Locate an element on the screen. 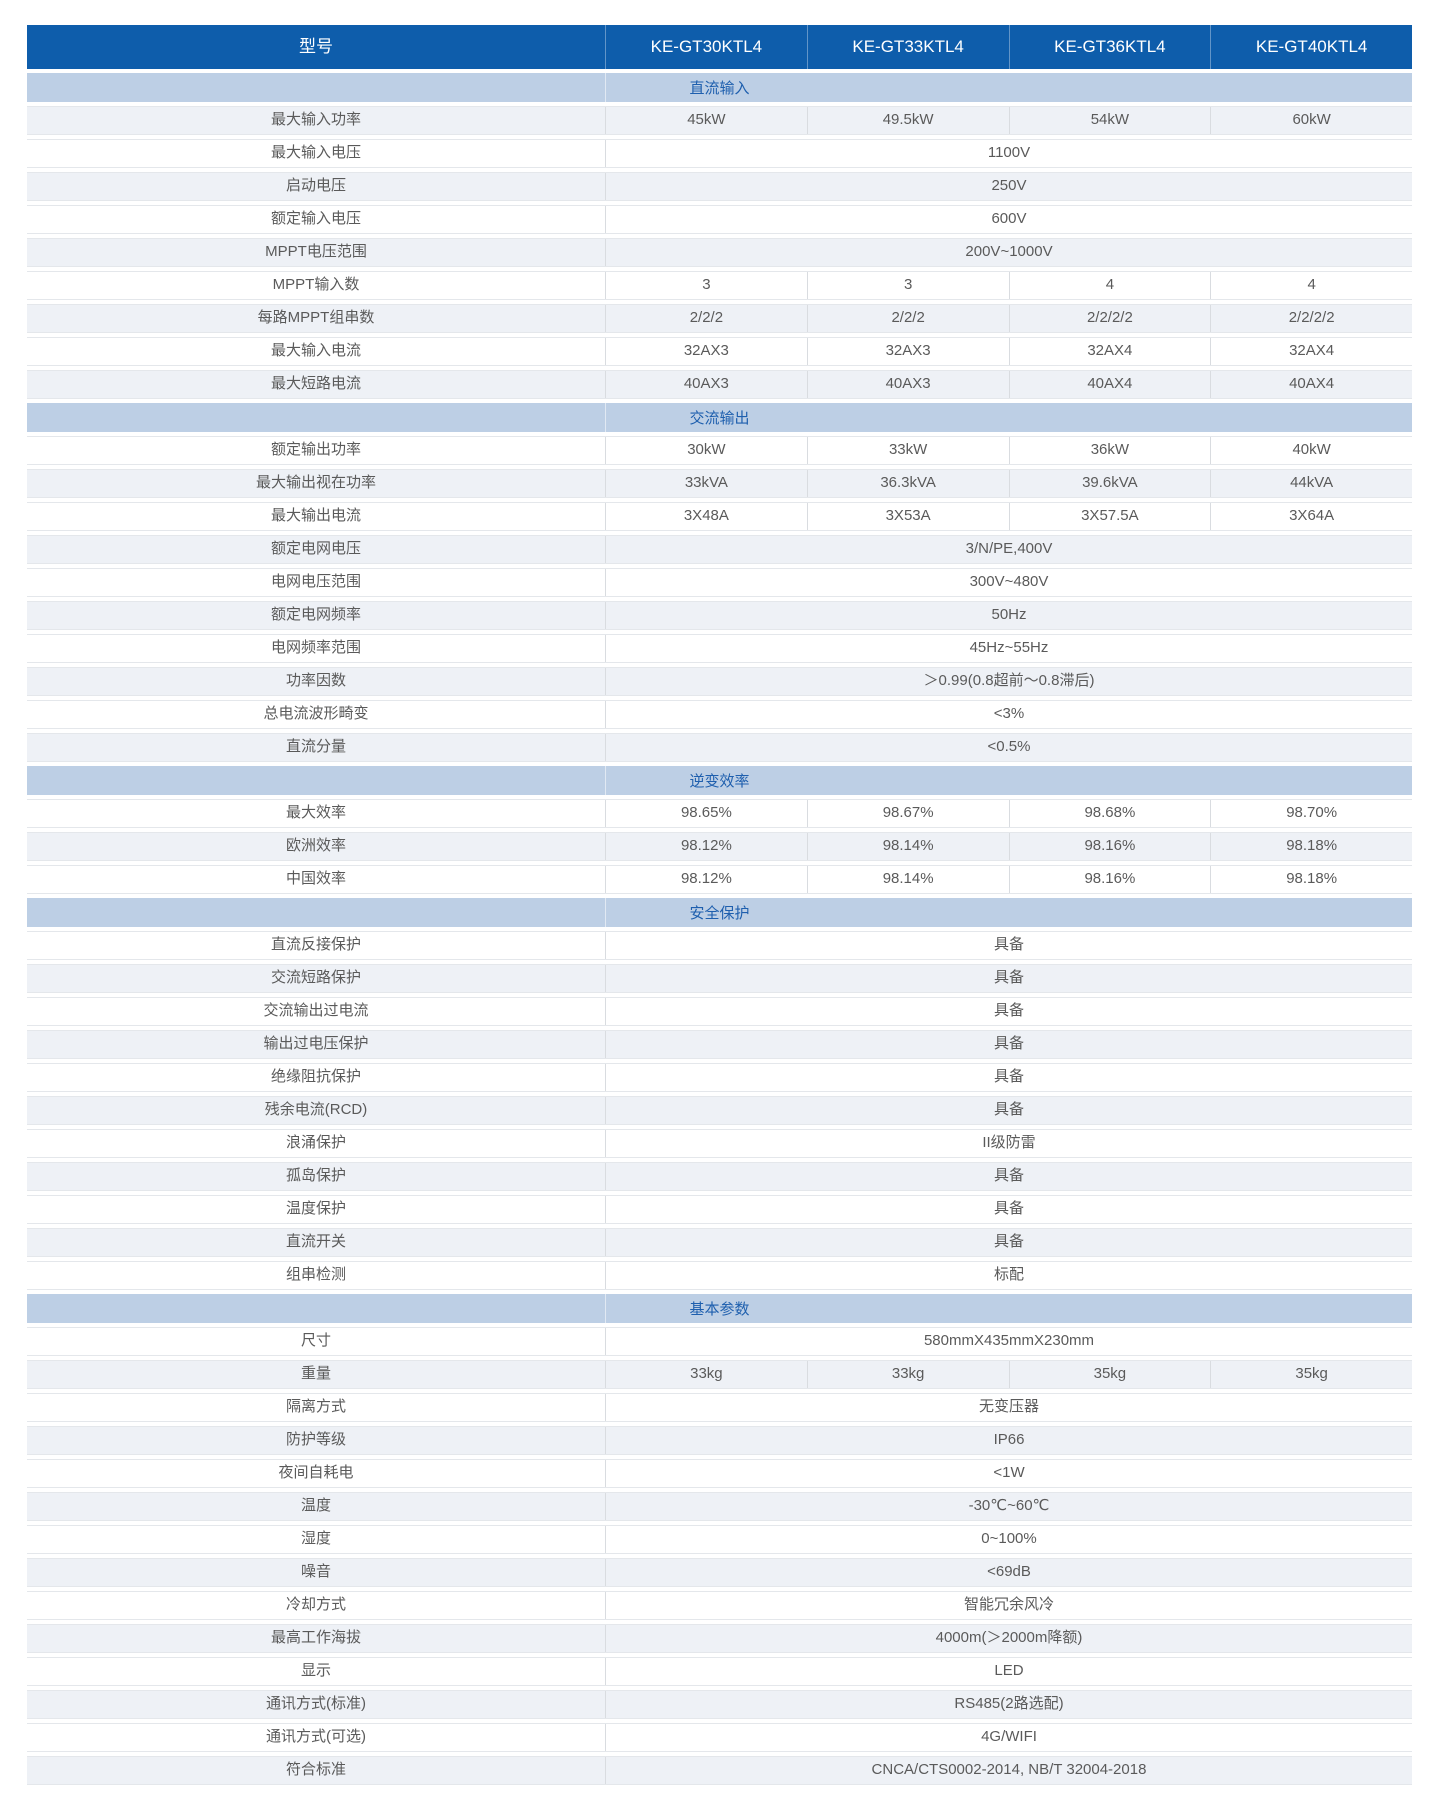  table-row: 温度 -30℃~60℃ is located at coordinates (719, 1506).